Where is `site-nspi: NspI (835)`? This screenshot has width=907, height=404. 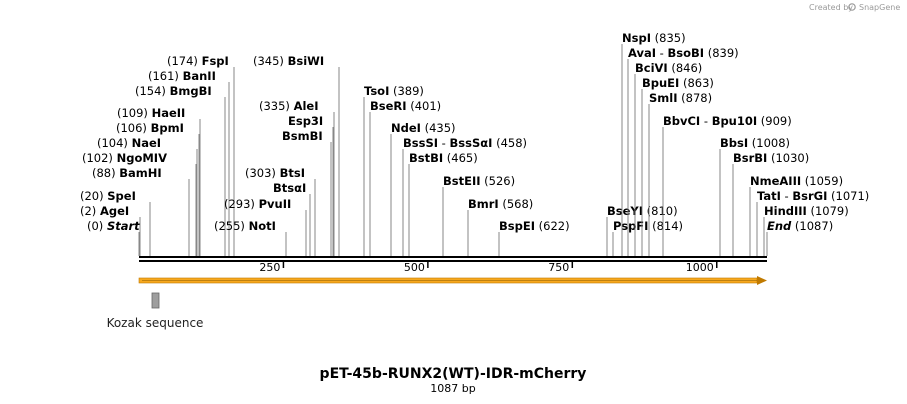
site-nspi: NspI (835) is located at coordinates (653, 143).